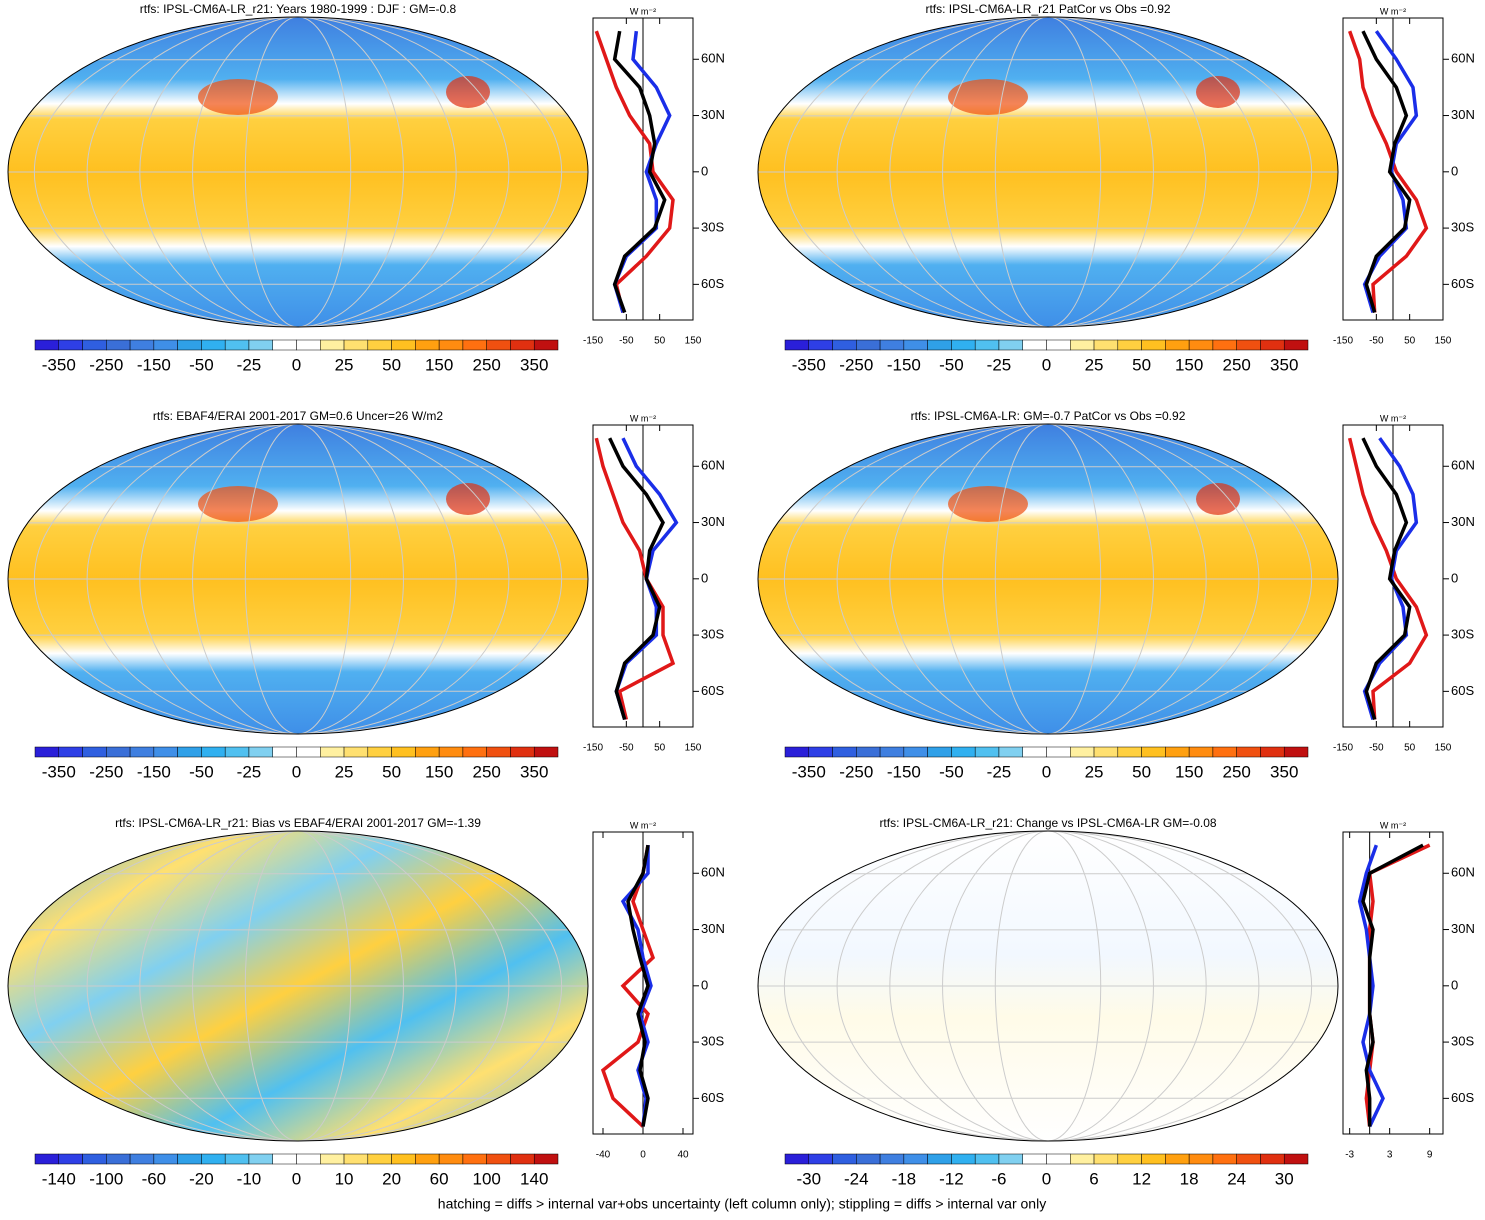  I want to click on y-tick-label: 30N, so click(713, 928).